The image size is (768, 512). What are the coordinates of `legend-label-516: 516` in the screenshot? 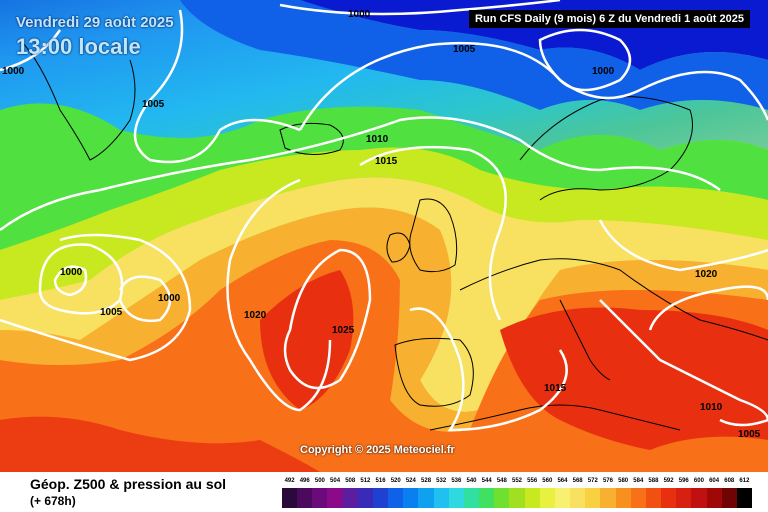 It's located at (380, 481).